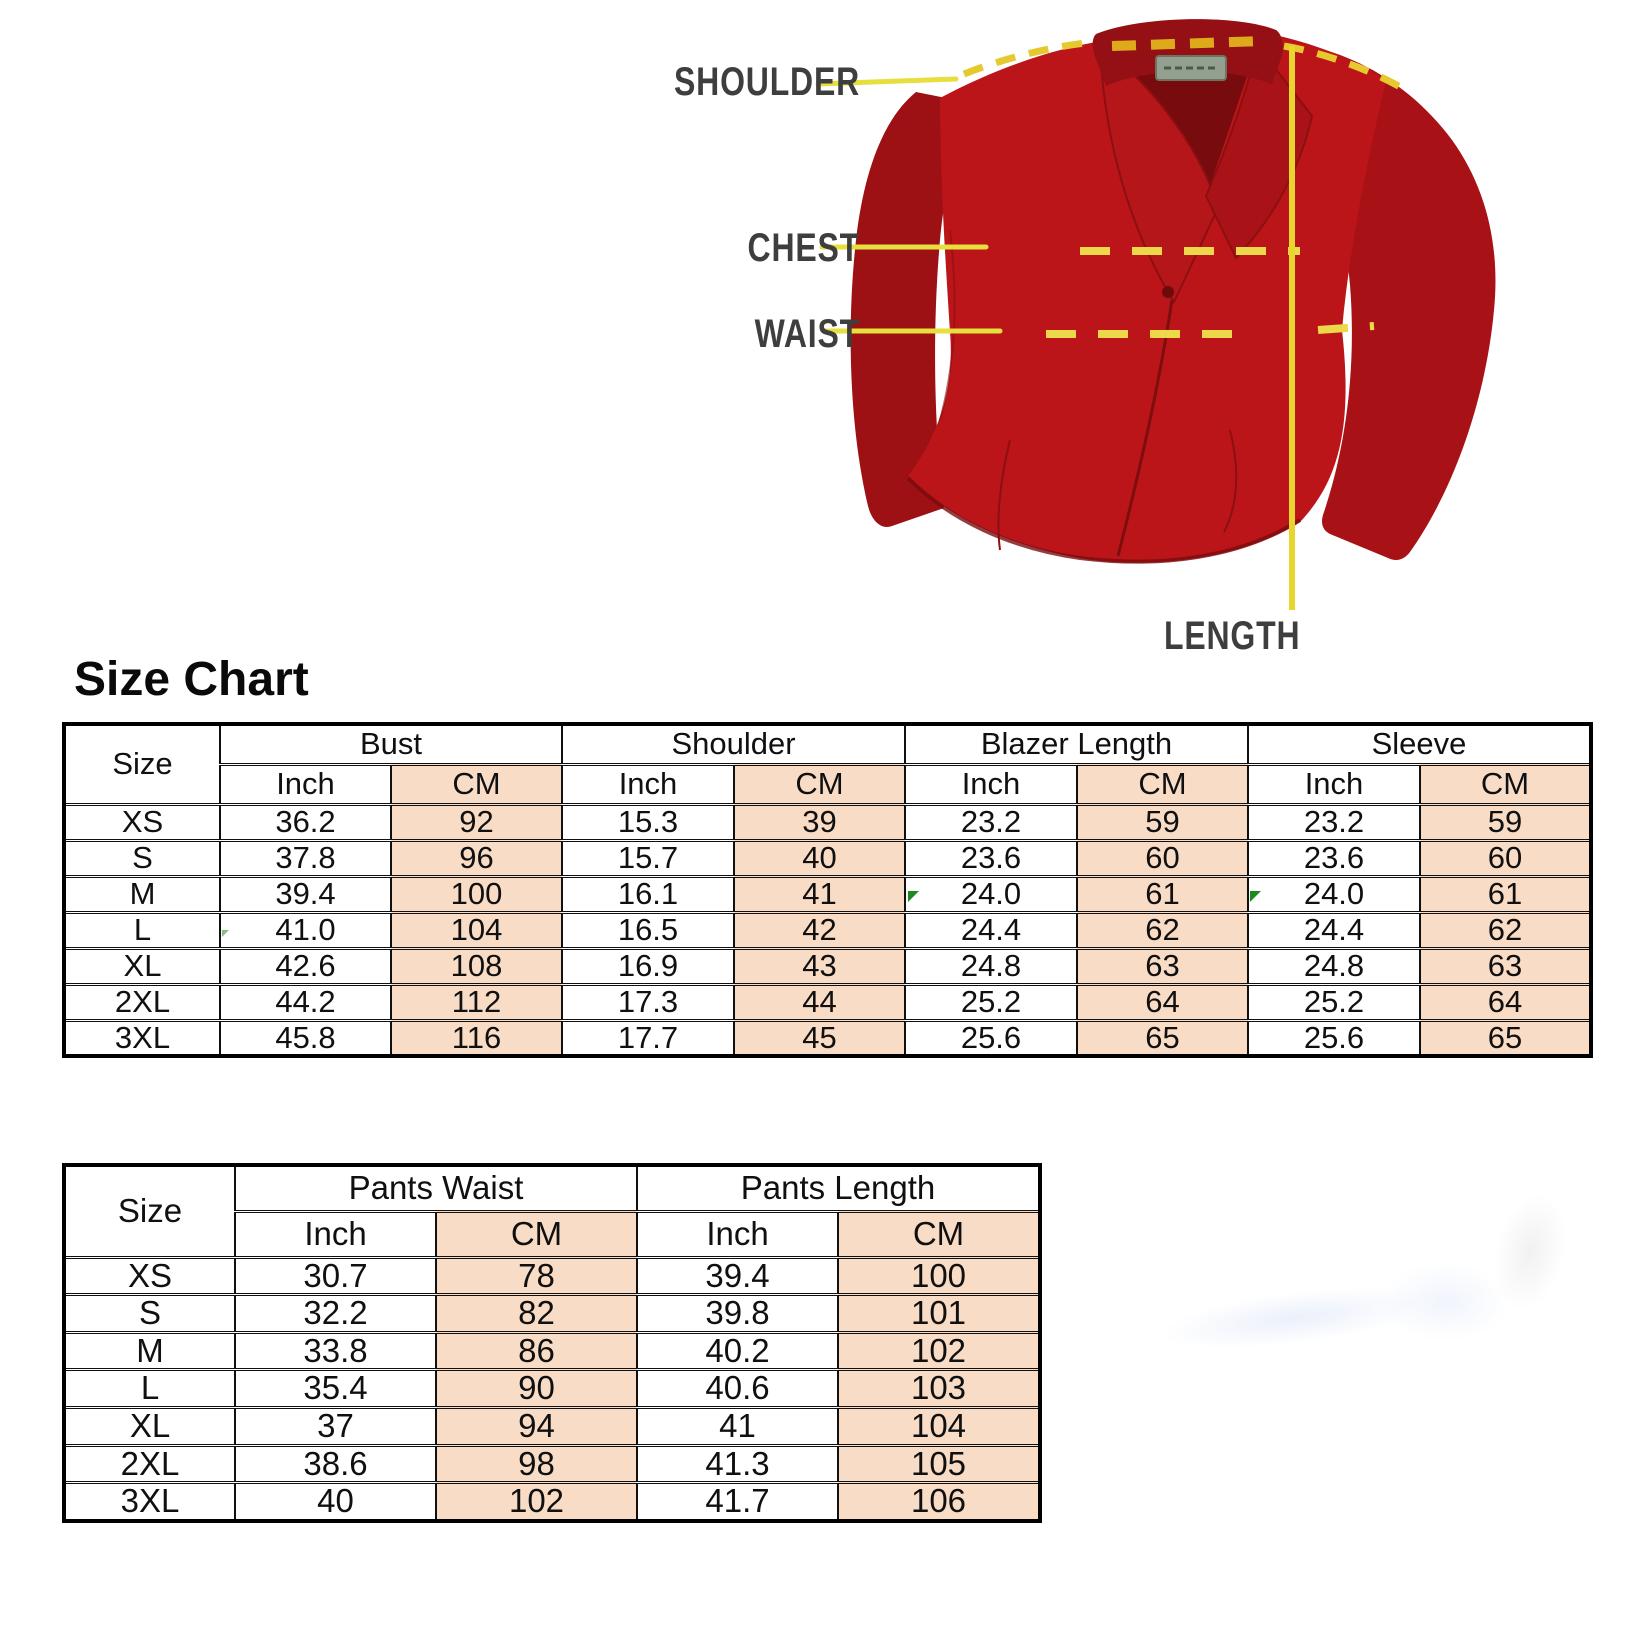  What do you see at coordinates (737, 1502) in the screenshot?
I see `inch-value-cell: 41.7` at bounding box center [737, 1502].